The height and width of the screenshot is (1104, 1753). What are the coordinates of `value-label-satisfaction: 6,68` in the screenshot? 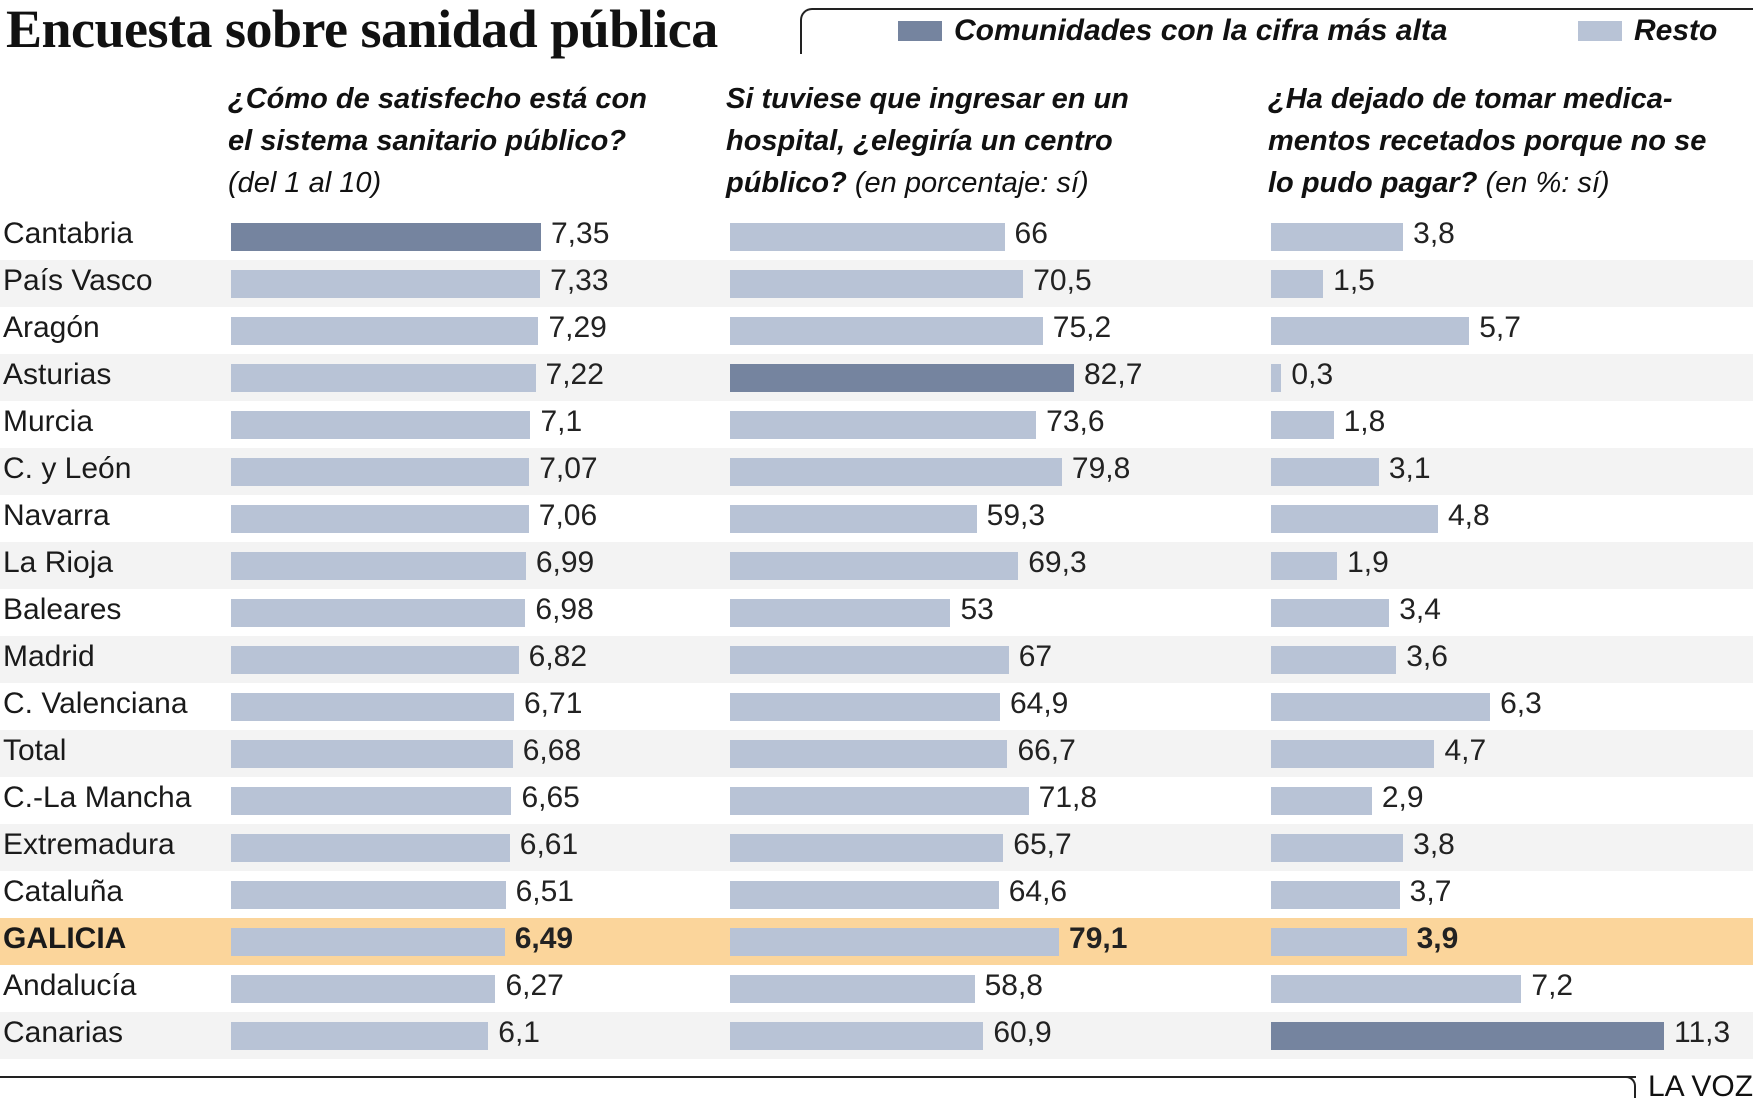 It's located at (552, 750).